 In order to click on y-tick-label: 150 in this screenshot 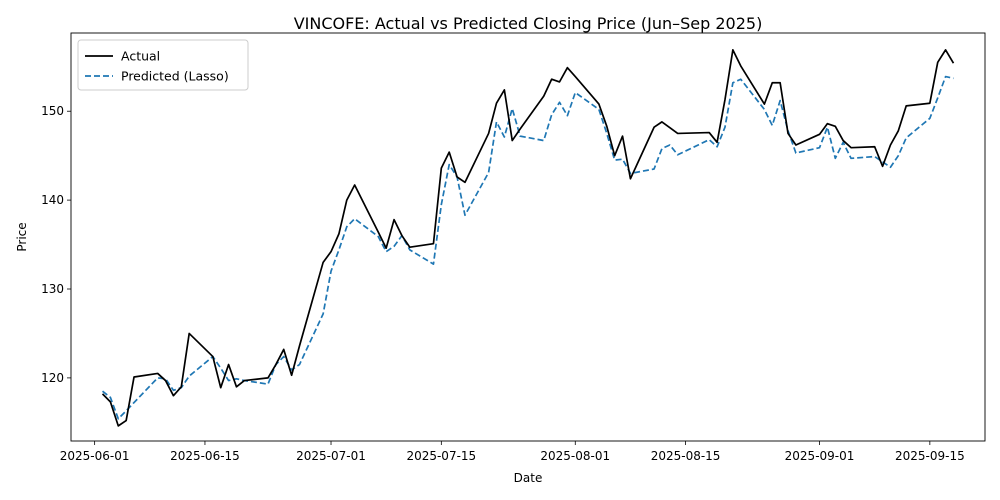, I will do `click(52, 111)`.